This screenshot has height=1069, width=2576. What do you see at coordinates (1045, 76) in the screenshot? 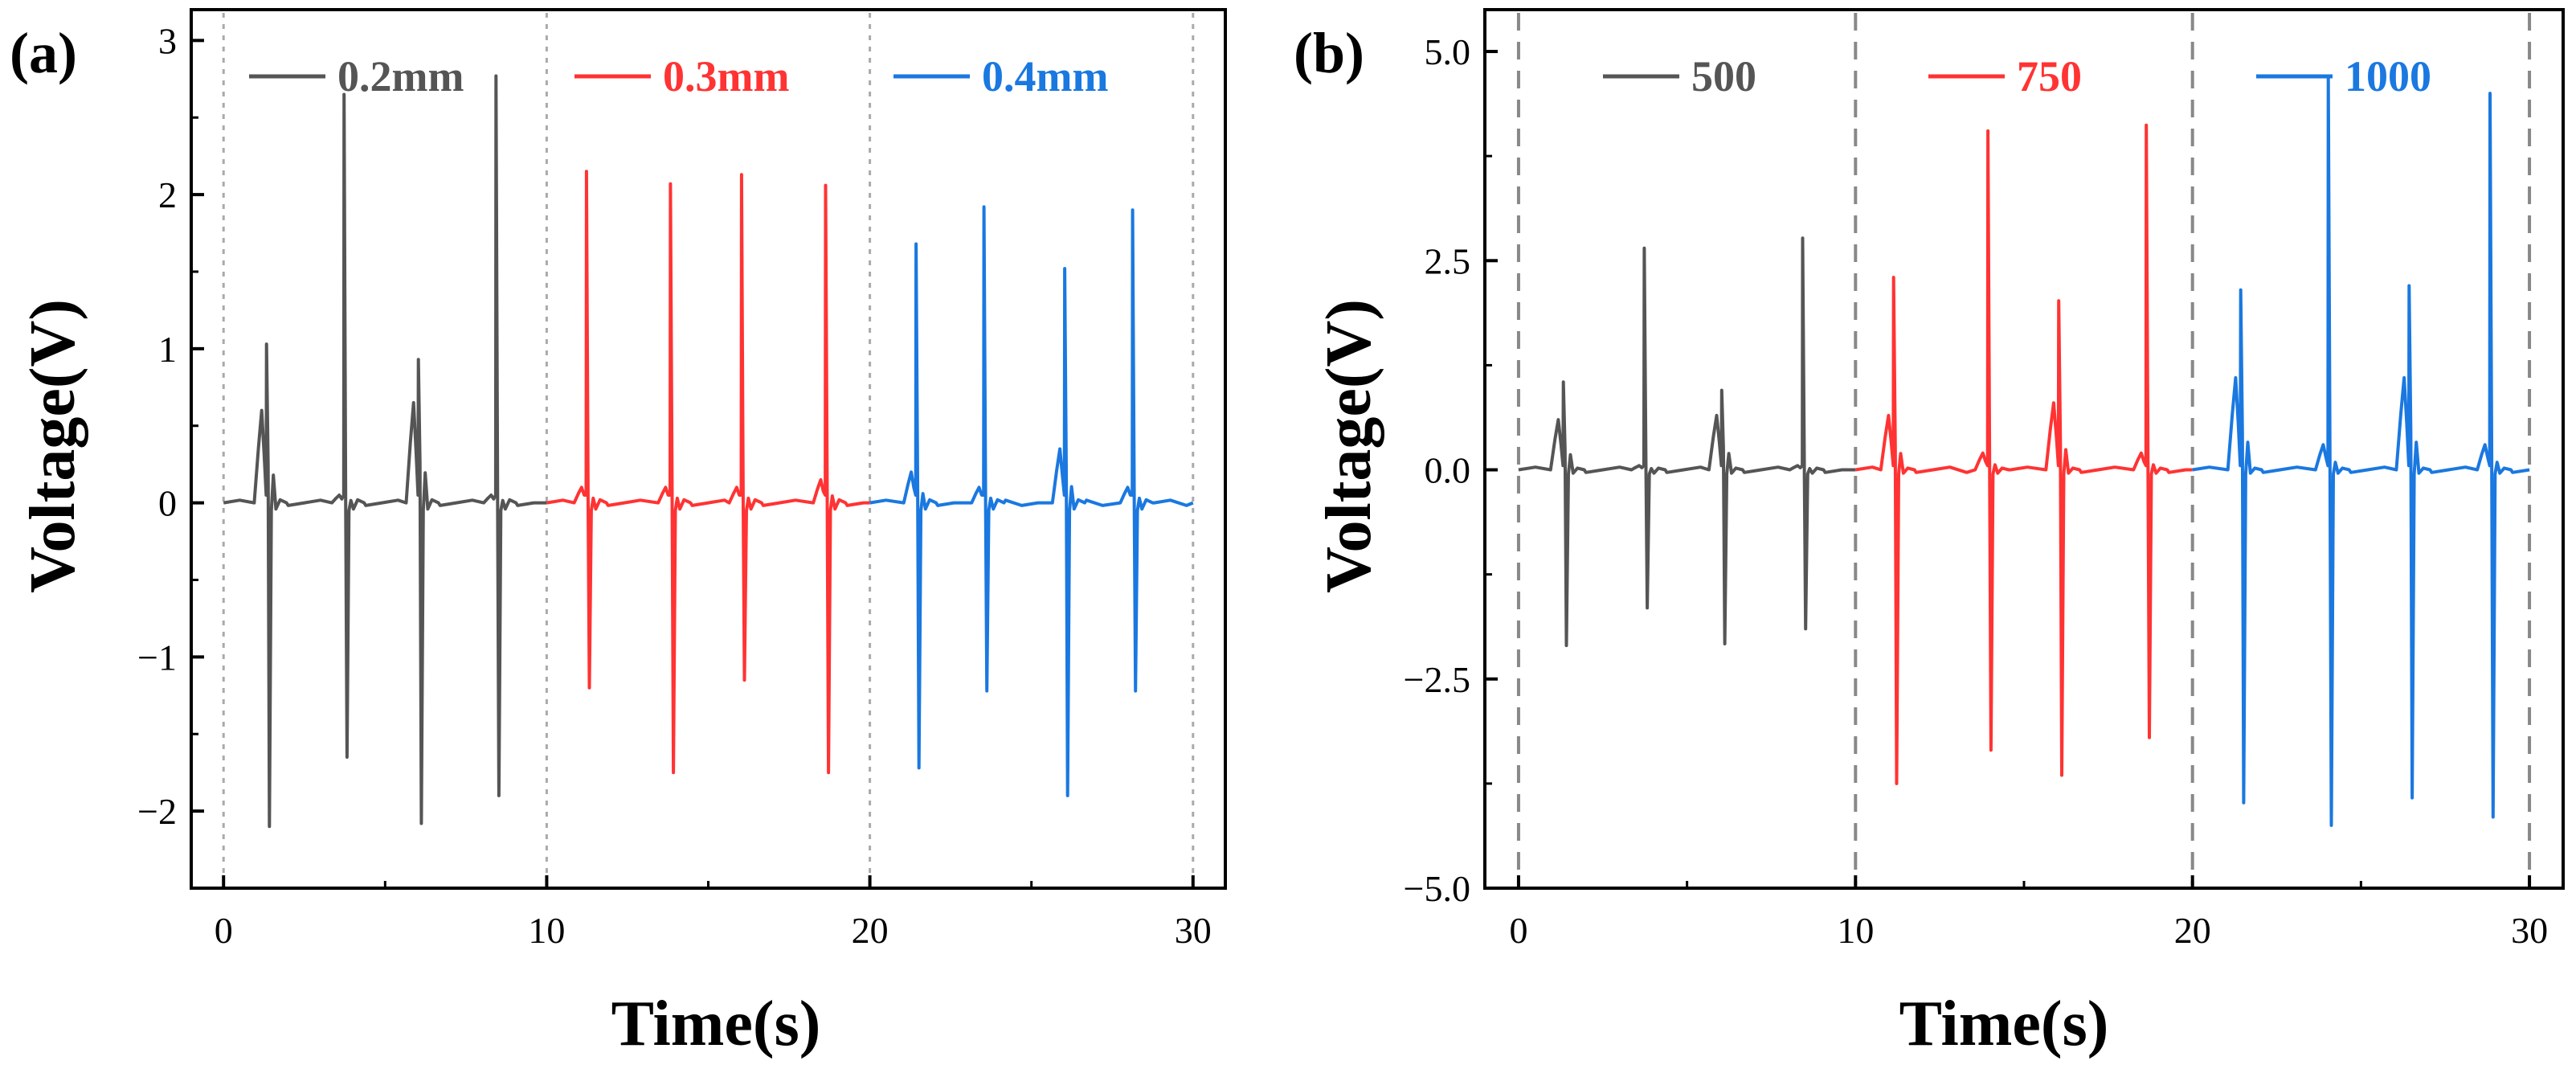
I see `legend-label: 0.4mm` at bounding box center [1045, 76].